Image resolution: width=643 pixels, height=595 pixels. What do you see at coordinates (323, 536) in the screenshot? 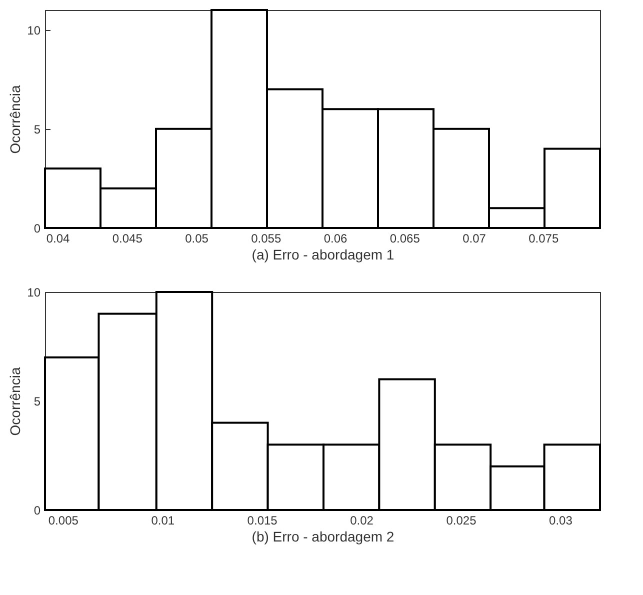
I see `x-axis-title: (b) Erro - abordagem 2` at bounding box center [323, 536].